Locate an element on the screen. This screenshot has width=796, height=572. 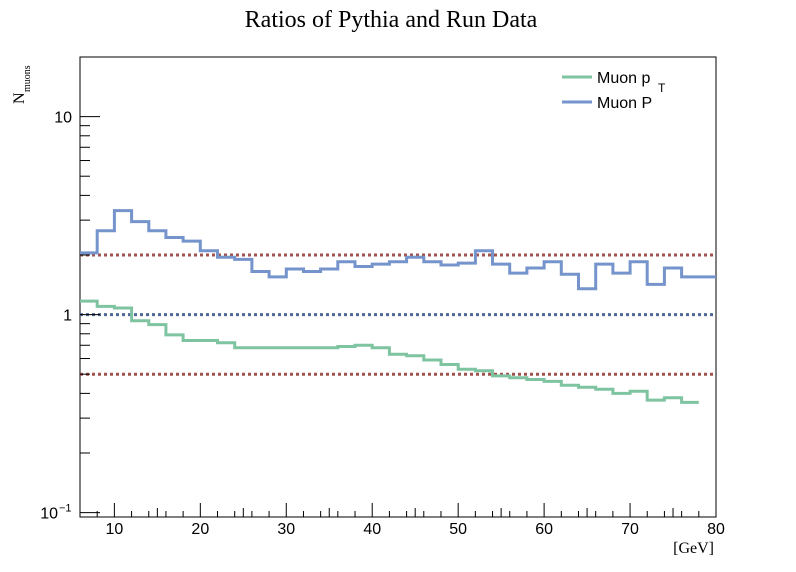
x-tick-label: 20 is located at coordinates (200, 529).